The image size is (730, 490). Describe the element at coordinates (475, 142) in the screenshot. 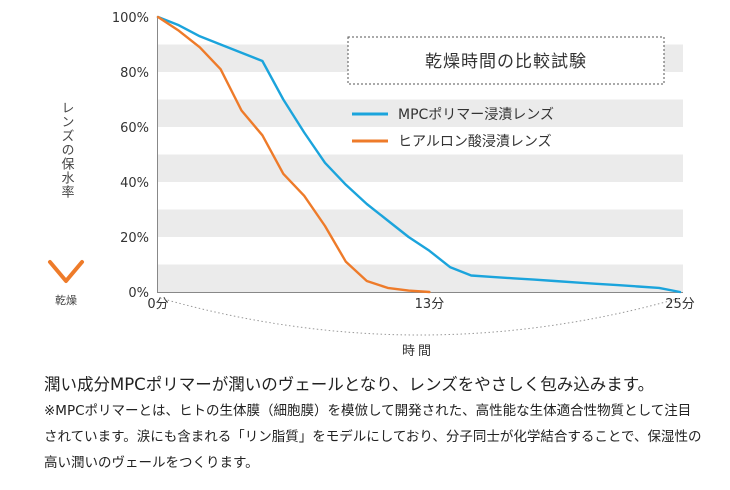

I see `legend-label: ヒアルロン酸浸漬レンズ` at that location.